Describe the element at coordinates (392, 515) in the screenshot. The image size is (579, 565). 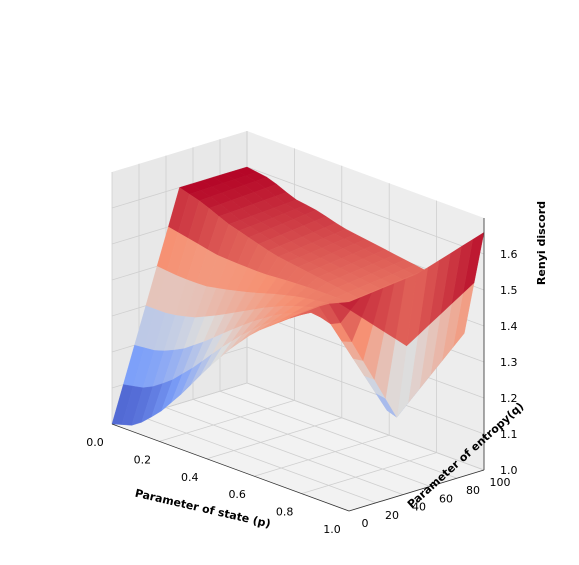
I see `y-tick-label: 20` at that location.